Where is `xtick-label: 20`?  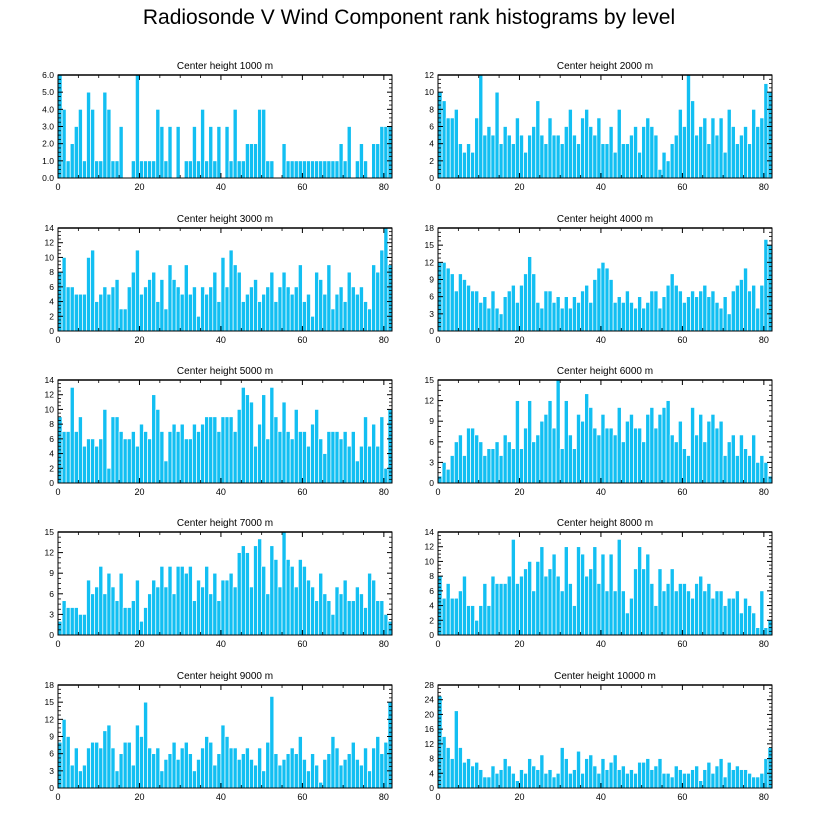 xtick-label: 20 is located at coordinates (139, 340).